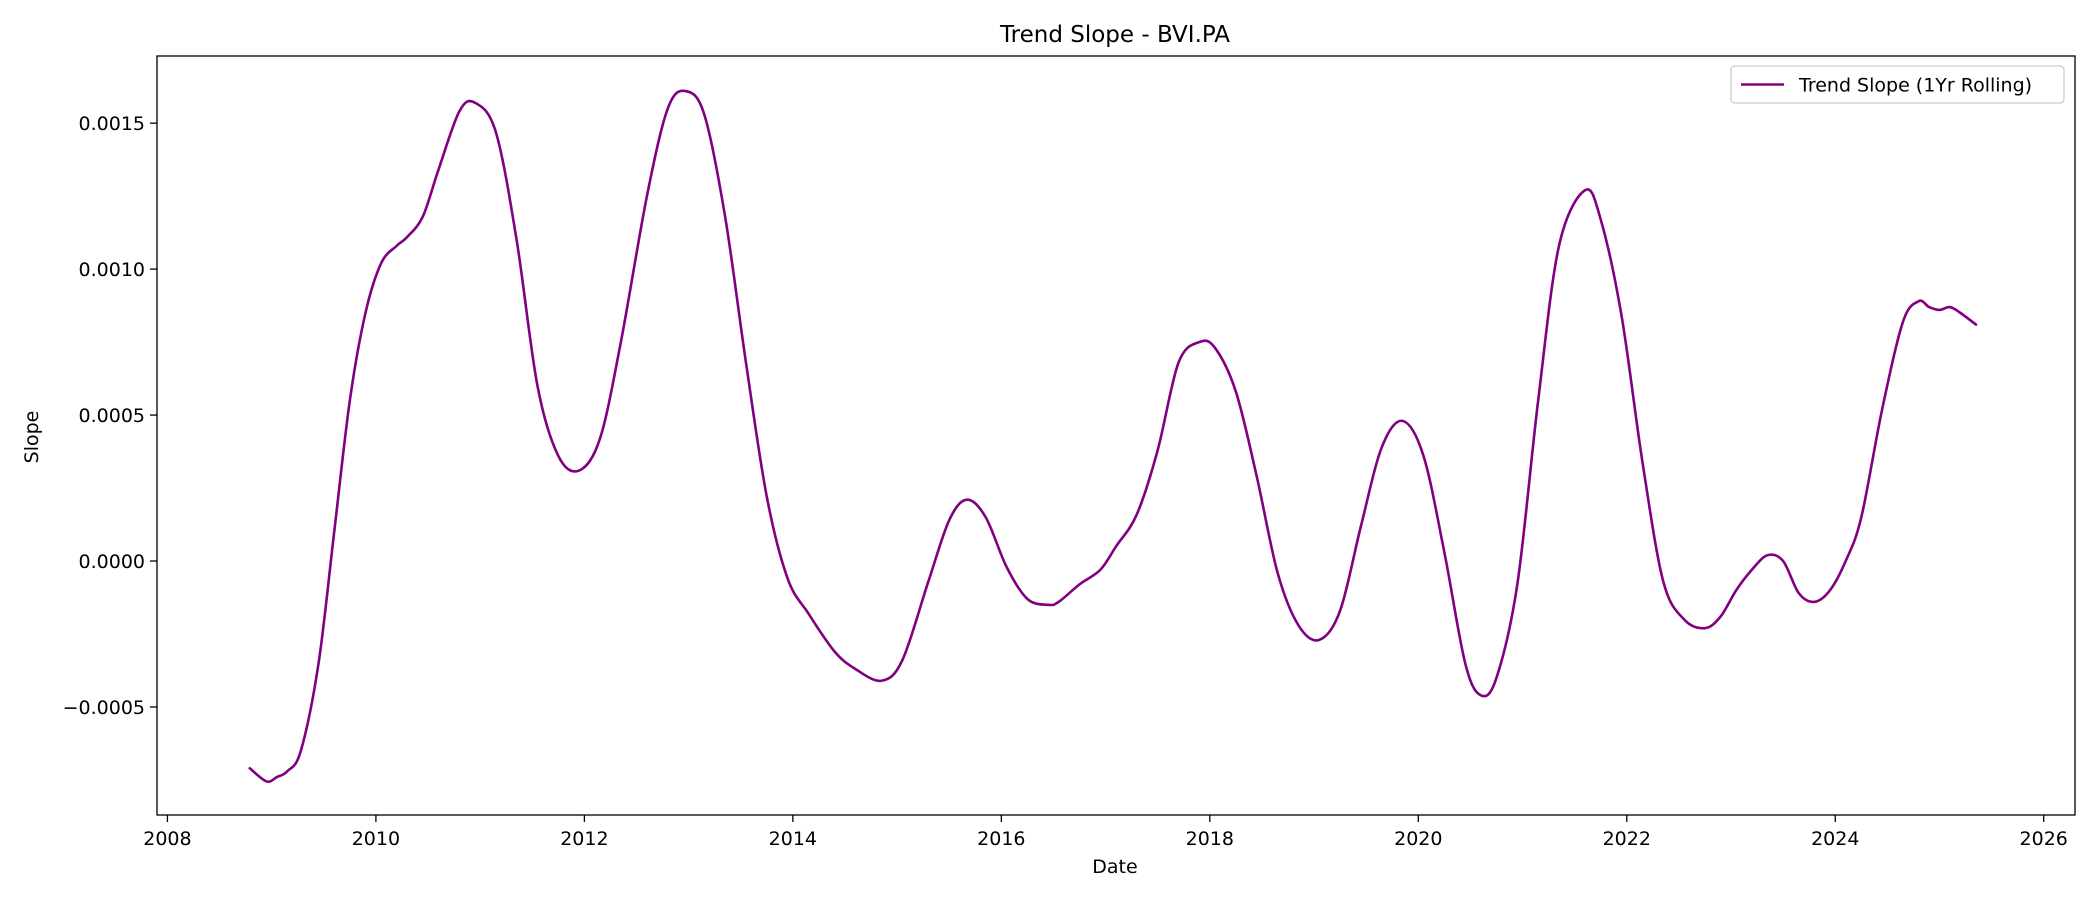 The height and width of the screenshot is (900, 2100). Describe the element at coordinates (112, 270) in the screenshot. I see `y-tick-label: 0.0010` at that location.